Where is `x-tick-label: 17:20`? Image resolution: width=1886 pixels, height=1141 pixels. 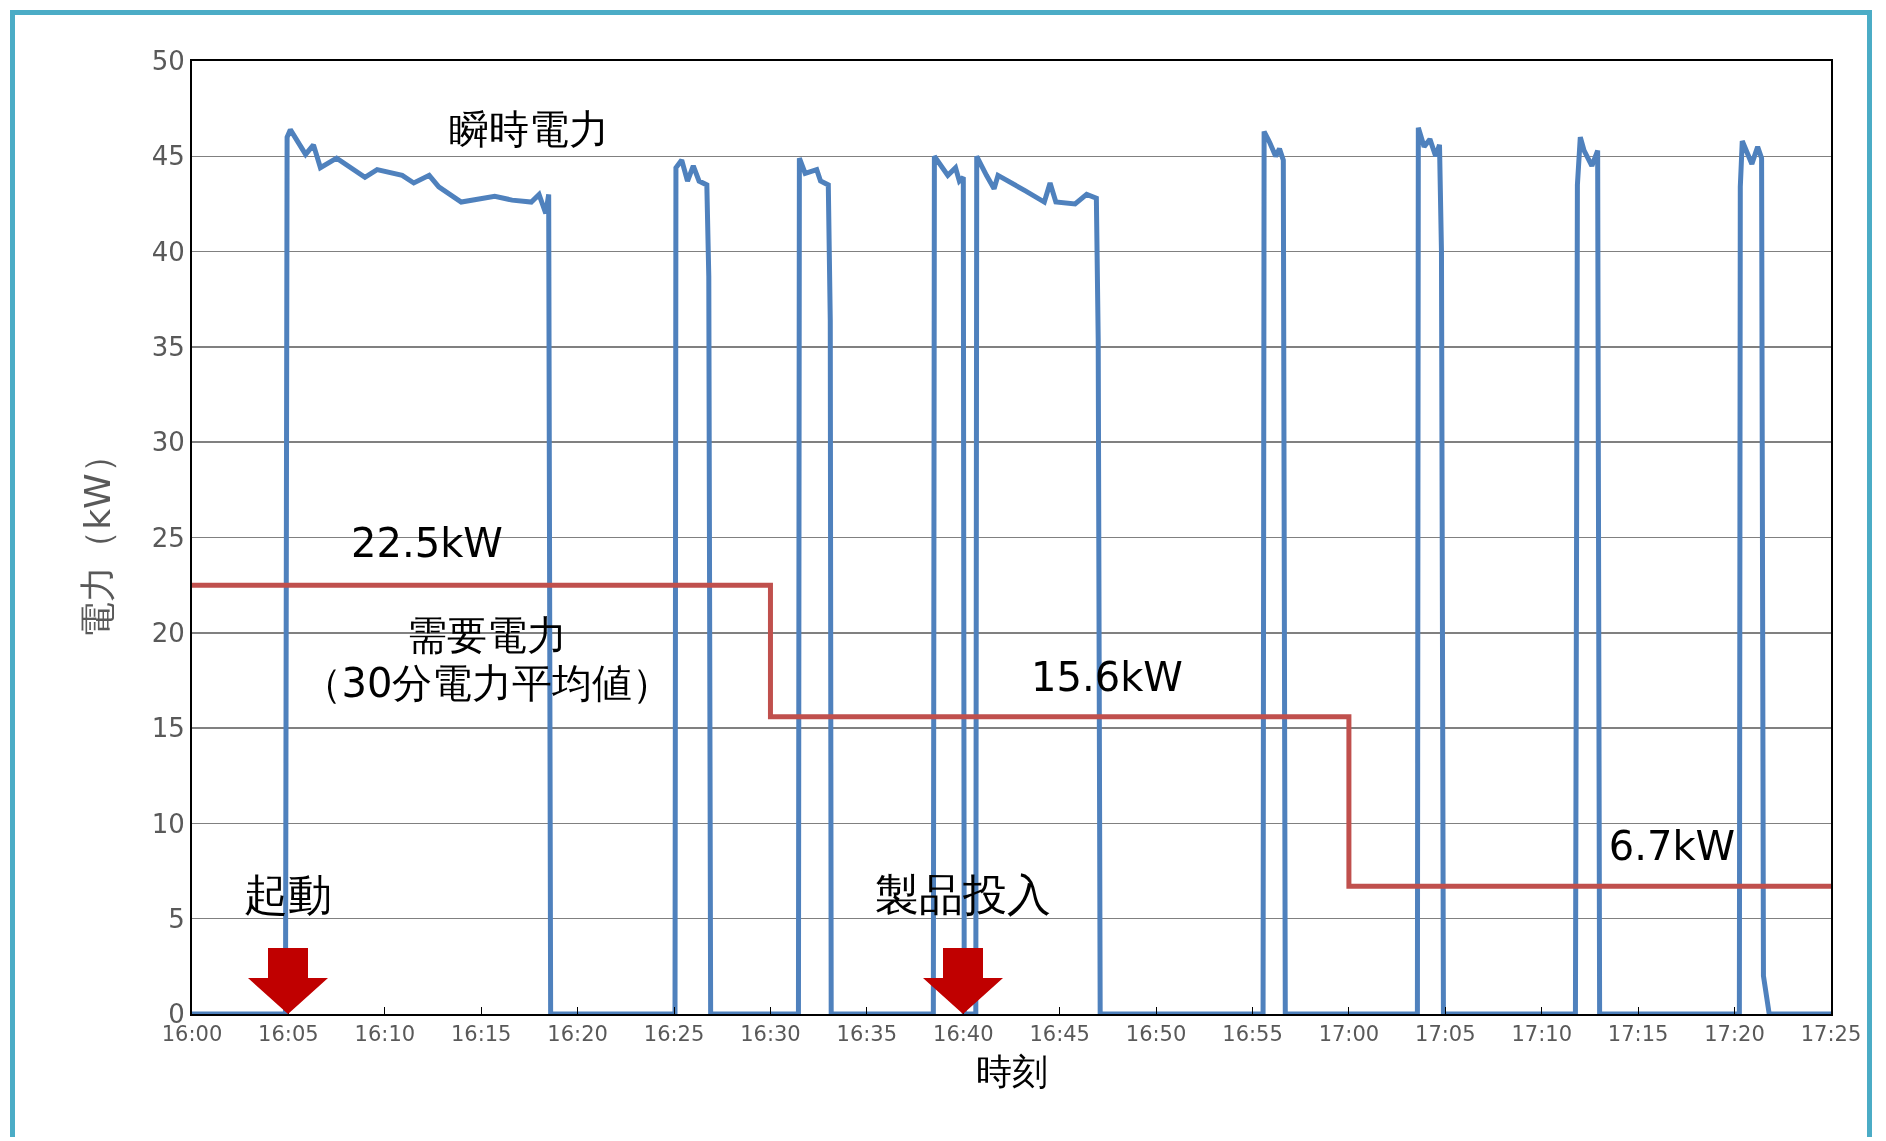
x-tick-label: 17:20 is located at coordinates (1734, 1034).